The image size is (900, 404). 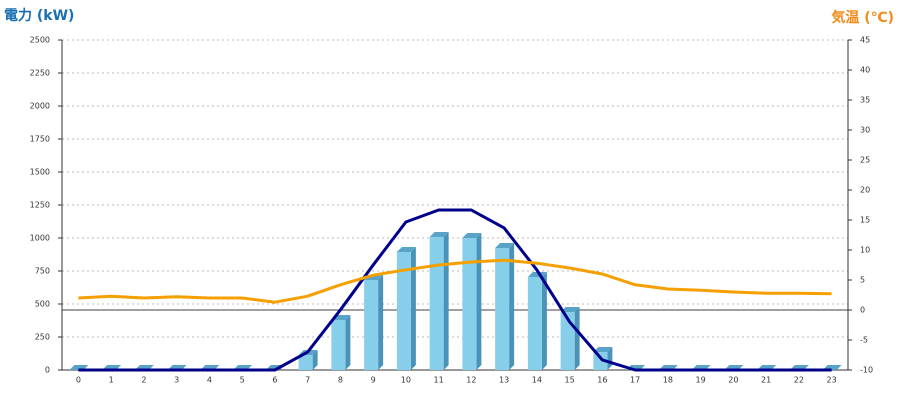 What do you see at coordinates (373, 380) in the screenshot?
I see `x-tick-label: 9` at bounding box center [373, 380].